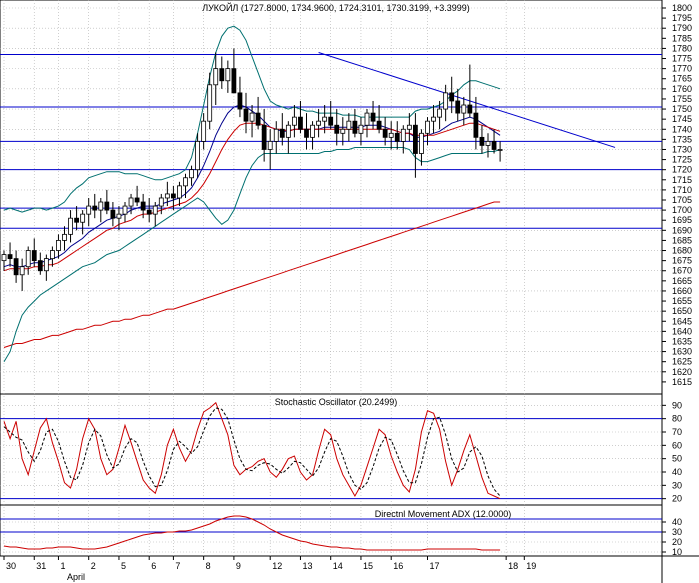  Describe the element at coordinates (677, 432) in the screenshot. I see `stoch-ytick-label-5: 70` at that location.